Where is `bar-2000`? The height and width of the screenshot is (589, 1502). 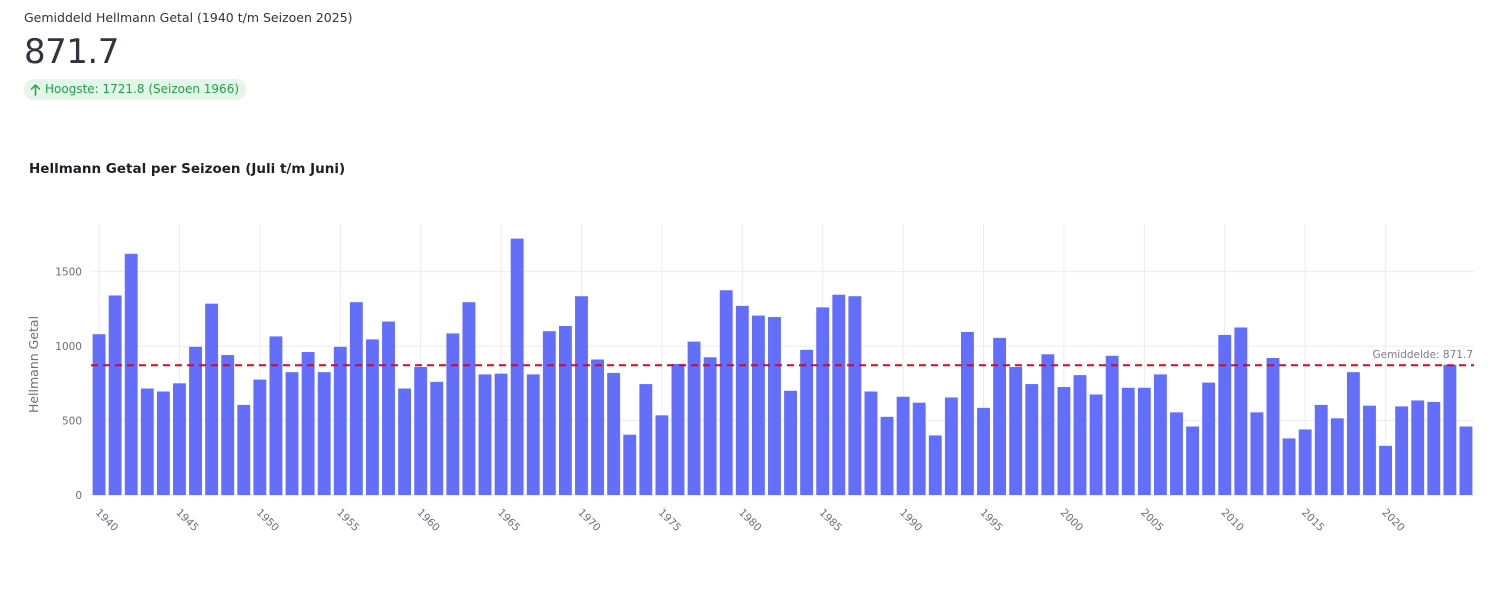
bar-2000 is located at coordinates (1064, 441).